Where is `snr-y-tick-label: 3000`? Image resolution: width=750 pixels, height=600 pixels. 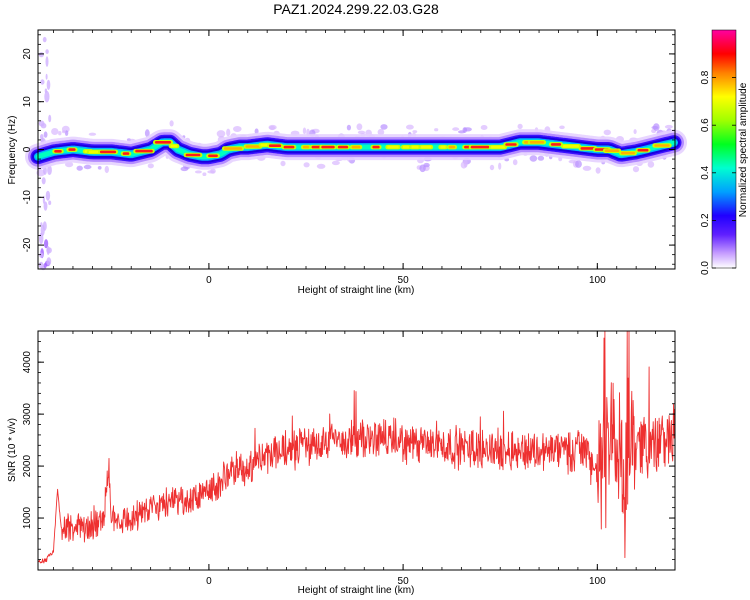 snr-y-tick-label: 3000 is located at coordinates (27, 414).